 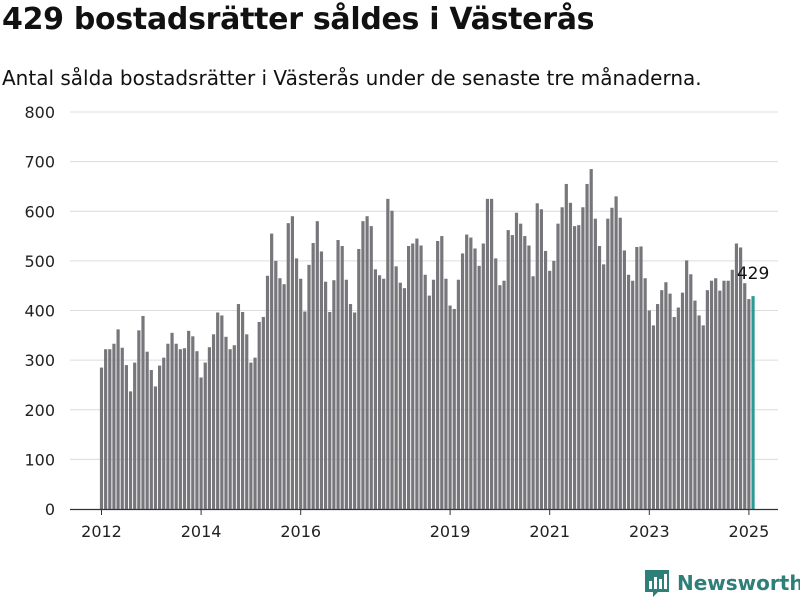 I want to click on x-tick-label: 2023, so click(x=649, y=531).